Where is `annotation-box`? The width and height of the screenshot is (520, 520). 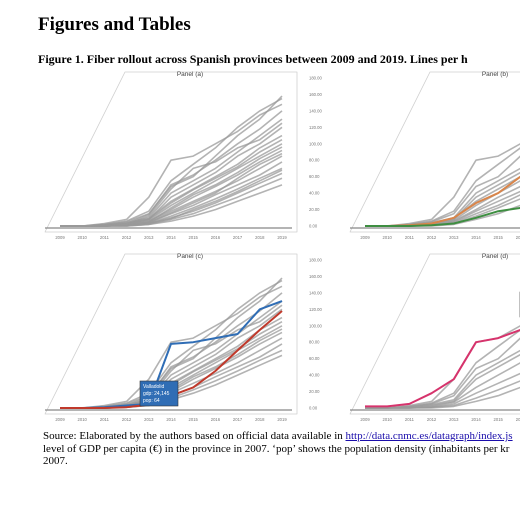 annotation-box is located at coordinates (159, 393).